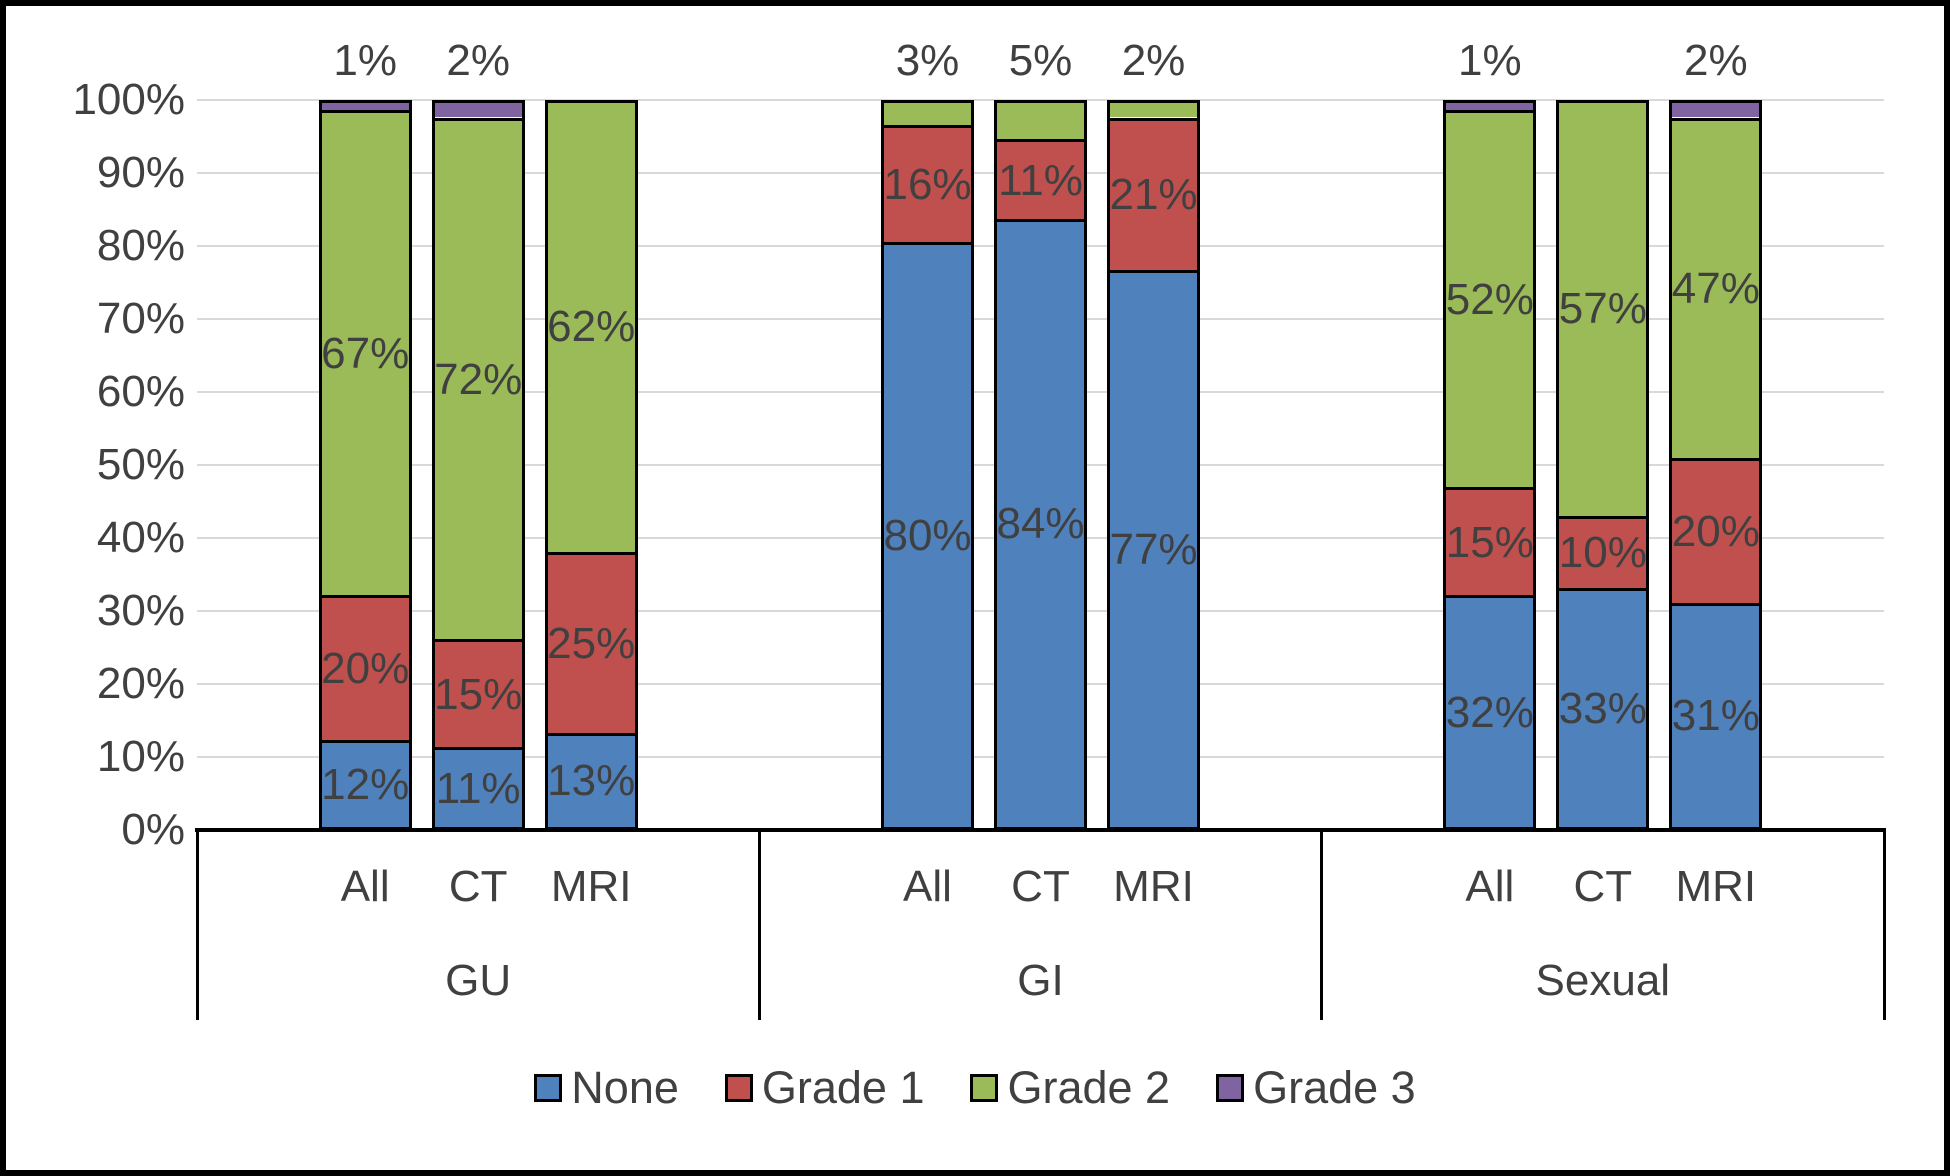 The image size is (1950, 1176). What do you see at coordinates (1602, 553) in the screenshot?
I see `segment-data-label: 10%` at bounding box center [1602, 553].